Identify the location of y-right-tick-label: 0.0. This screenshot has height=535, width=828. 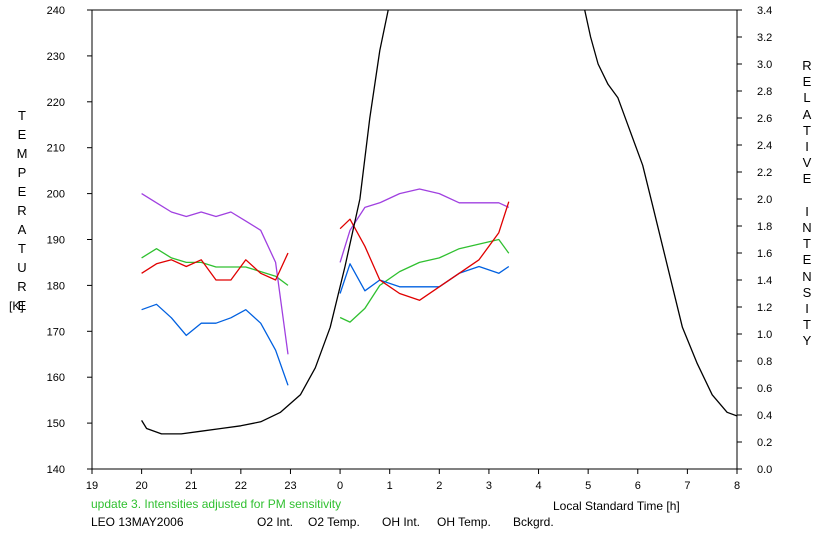
(764, 470).